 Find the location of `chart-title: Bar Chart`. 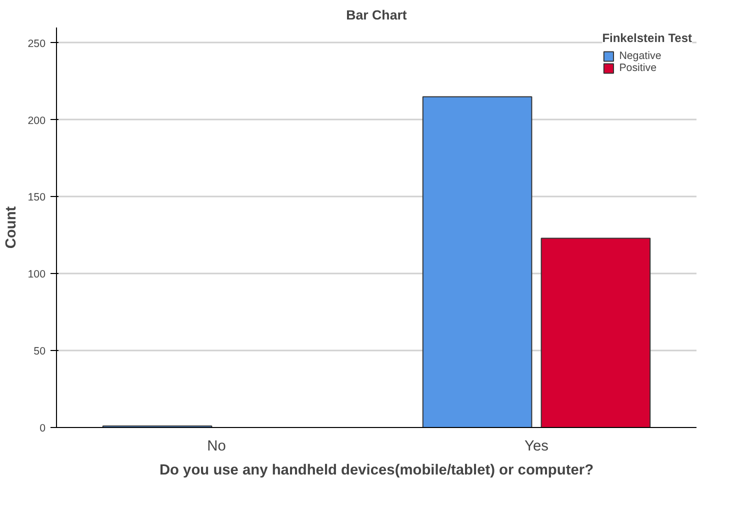

chart-title: Bar Chart is located at coordinates (377, 15).